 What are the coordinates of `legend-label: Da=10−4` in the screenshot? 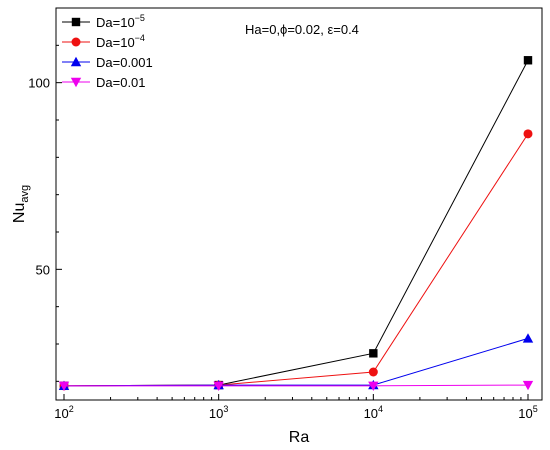 It's located at (120, 41).